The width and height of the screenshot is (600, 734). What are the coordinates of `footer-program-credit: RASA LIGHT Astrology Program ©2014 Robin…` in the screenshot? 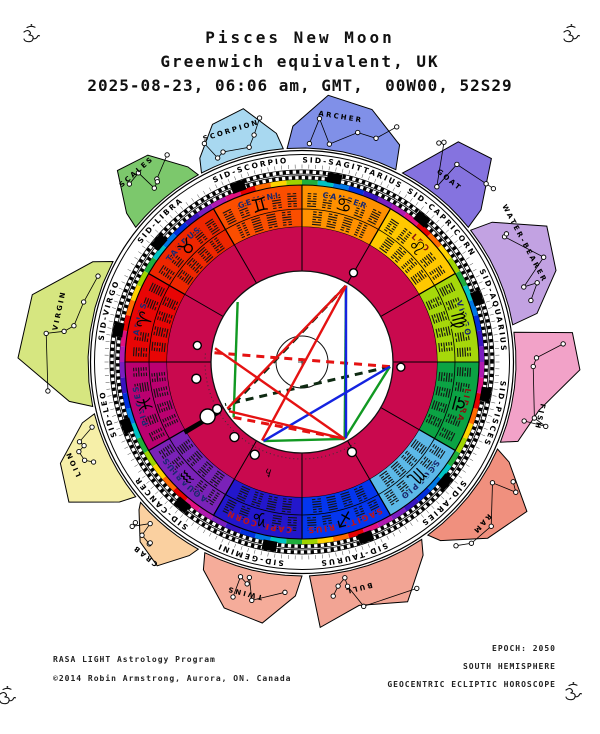 It's located at (172, 669).